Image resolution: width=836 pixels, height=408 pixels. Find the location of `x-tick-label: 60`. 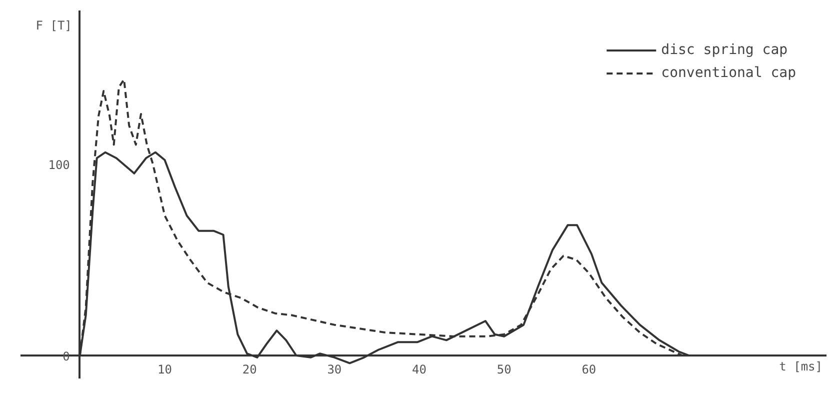

x-tick-label: 60 is located at coordinates (589, 369).